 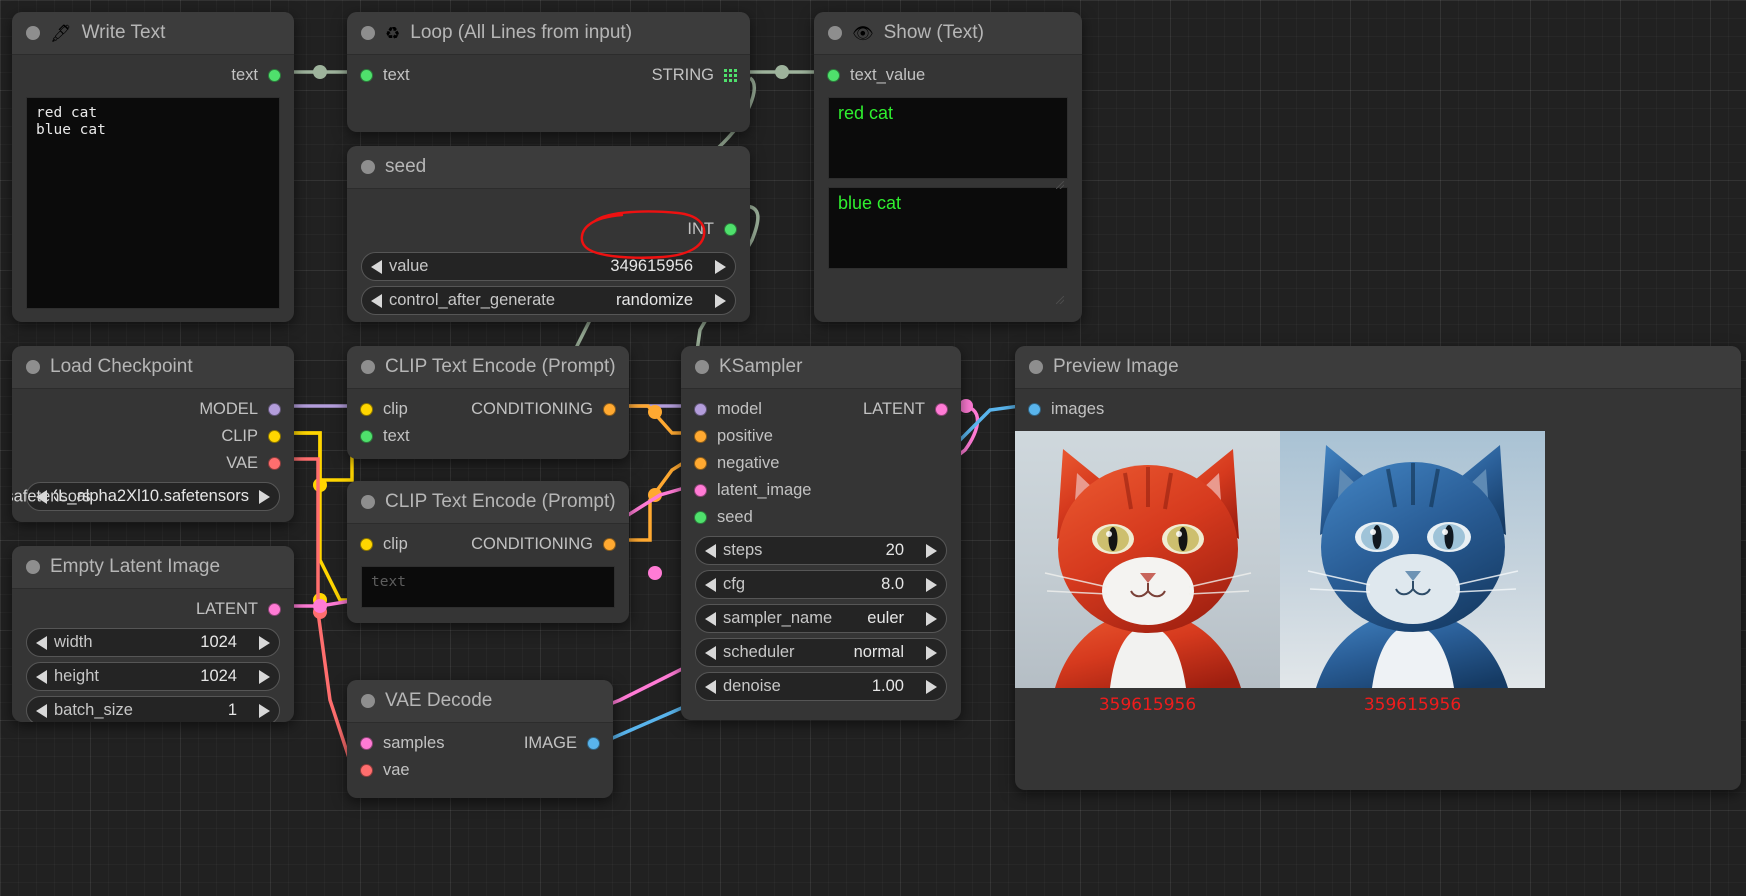 I want to click on output-slot-clip: CLIP, so click(x=153, y=436).